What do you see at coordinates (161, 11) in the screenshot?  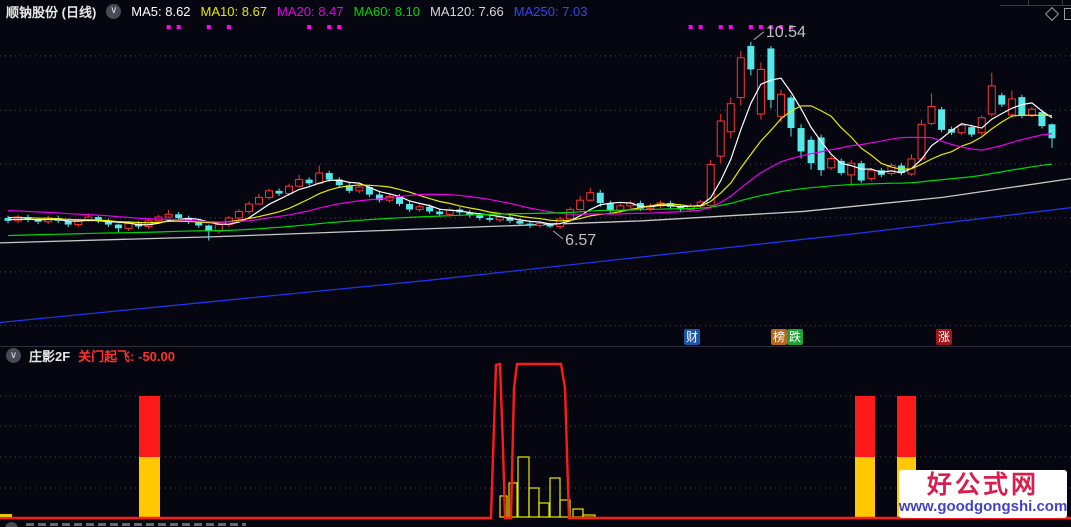 I see `ma5-label: MA5: 8.62` at bounding box center [161, 11].